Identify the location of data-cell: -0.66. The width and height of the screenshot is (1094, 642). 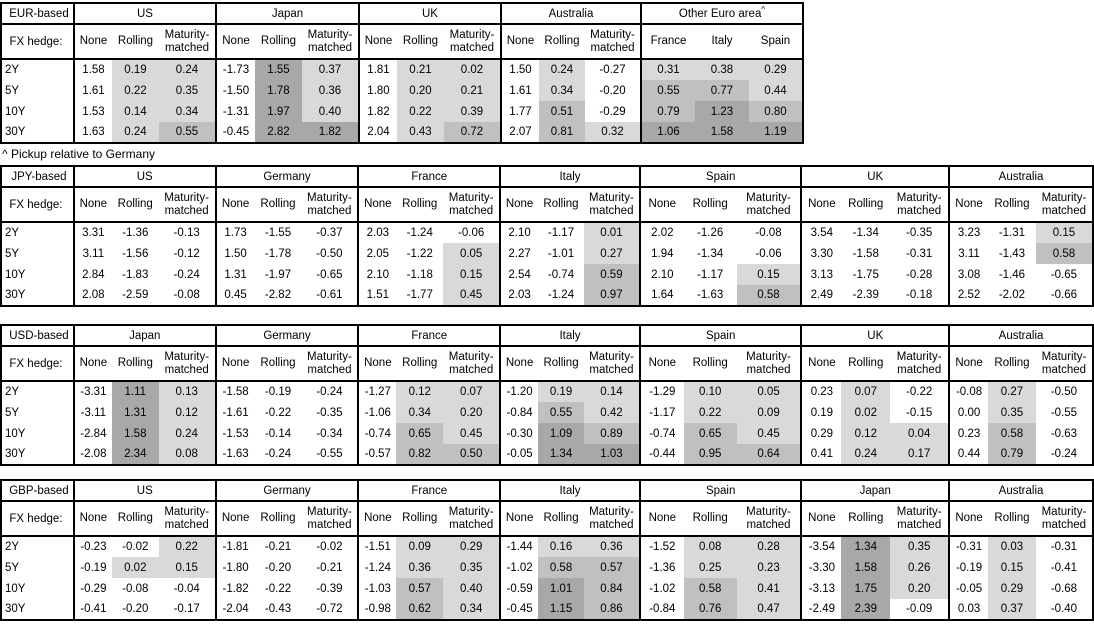
(1064, 295).